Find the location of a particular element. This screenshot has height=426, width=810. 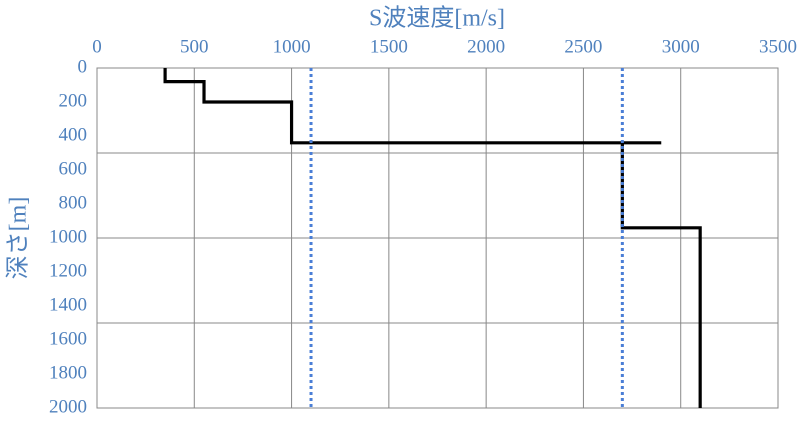

x-tick-label: 1000 is located at coordinates (292, 46).